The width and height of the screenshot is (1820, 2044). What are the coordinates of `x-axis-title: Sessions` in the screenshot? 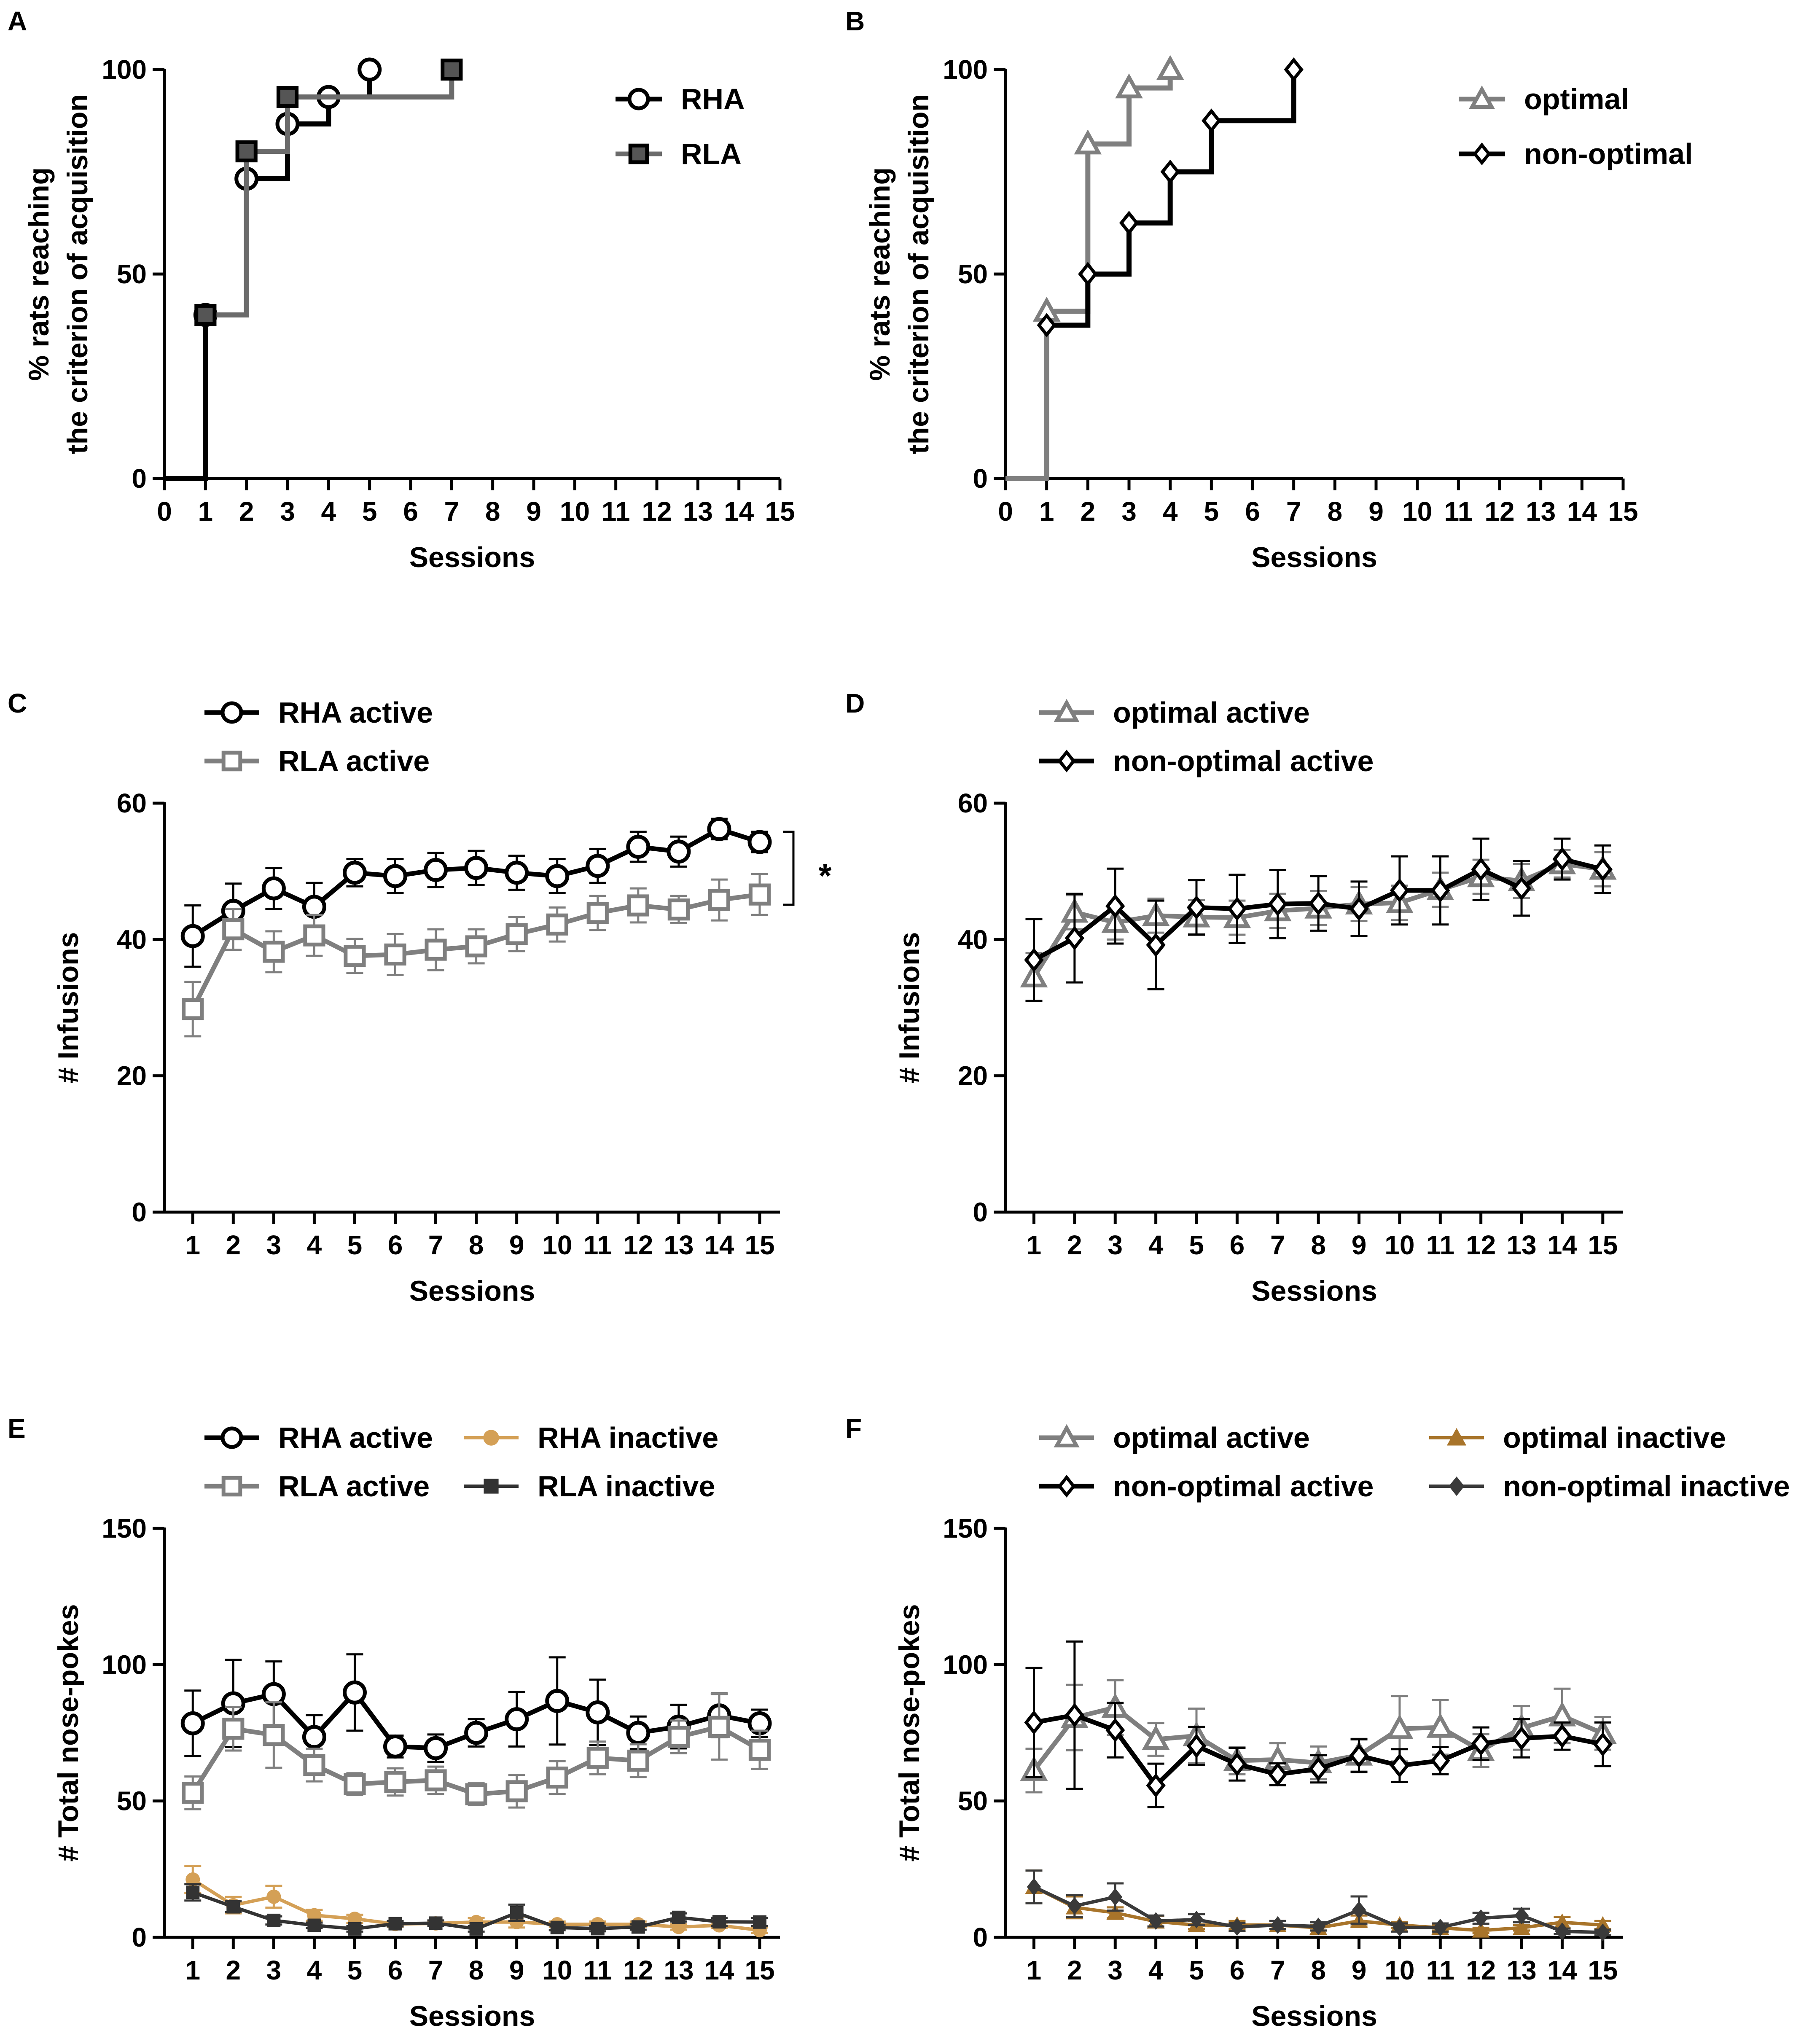 It's located at (1314, 1291).